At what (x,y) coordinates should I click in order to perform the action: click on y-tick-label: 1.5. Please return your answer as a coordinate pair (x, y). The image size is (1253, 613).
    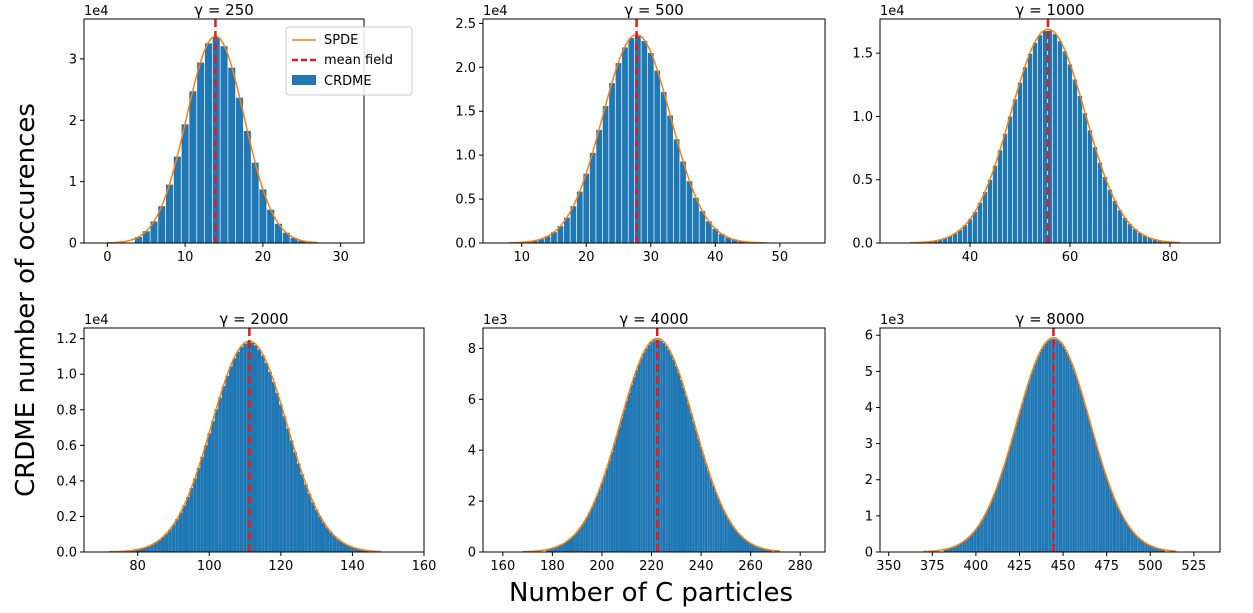
    Looking at the image, I should click on (465, 112).